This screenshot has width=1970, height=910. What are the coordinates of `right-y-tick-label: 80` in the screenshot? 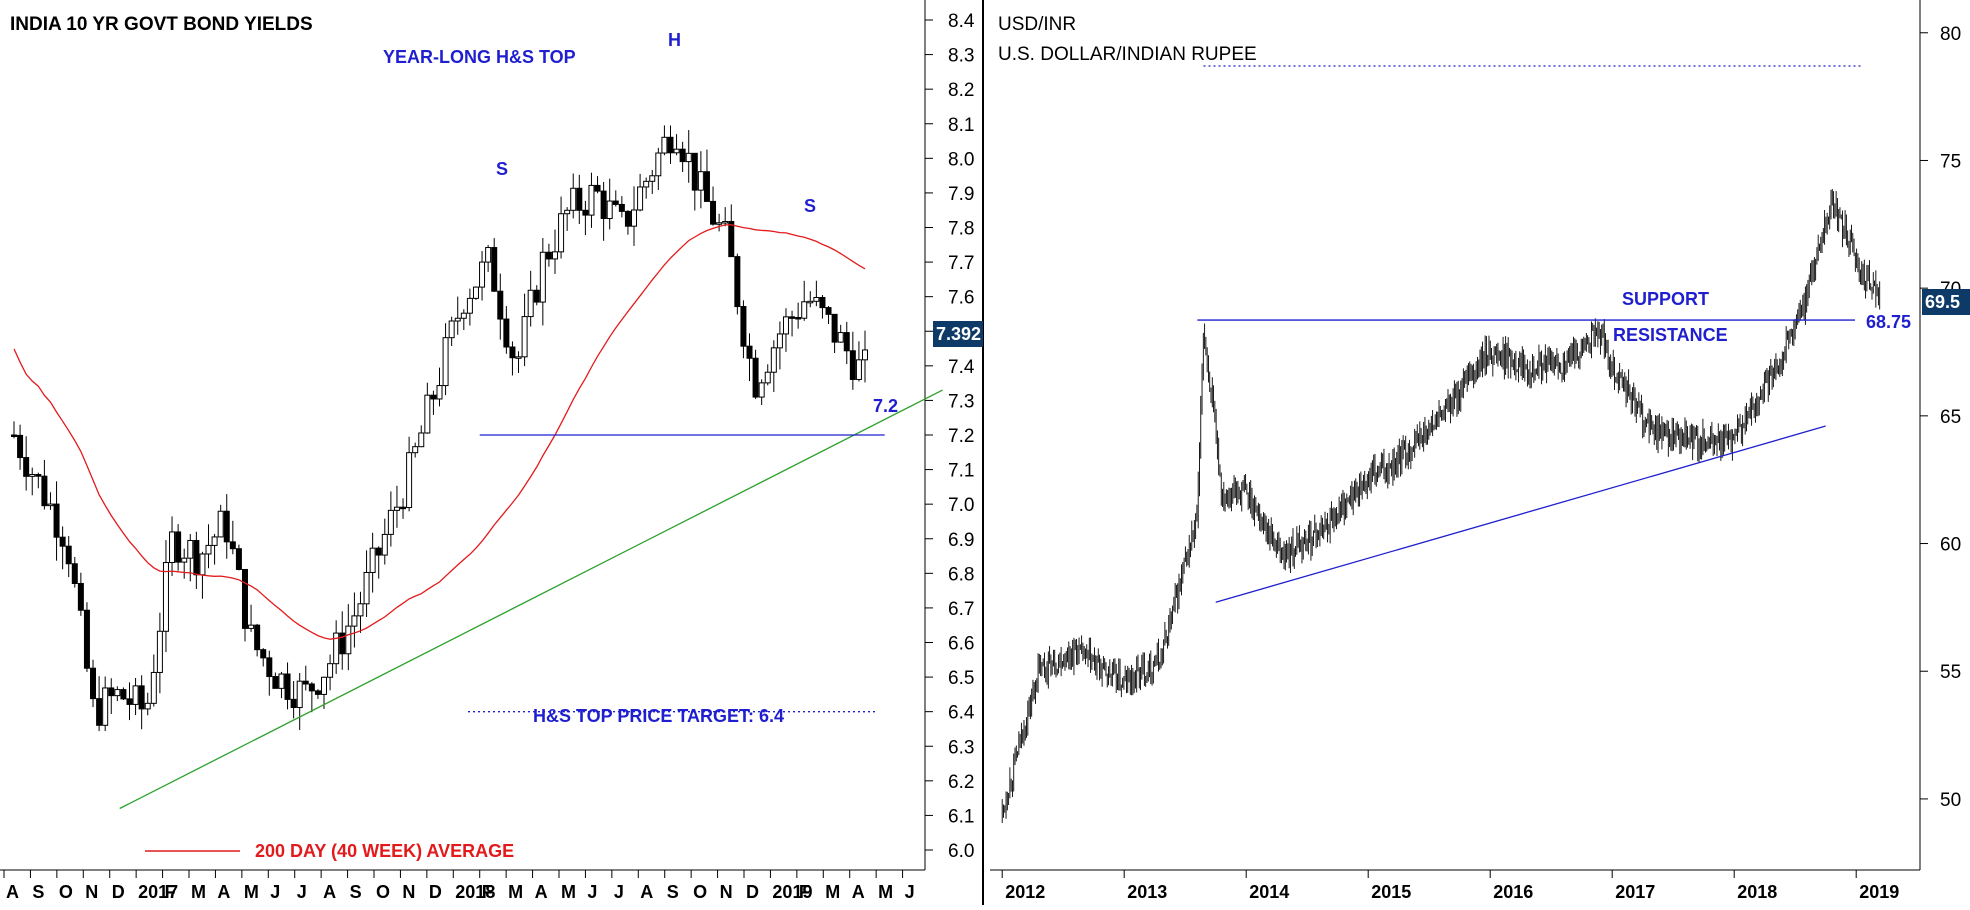 It's located at (1950, 34).